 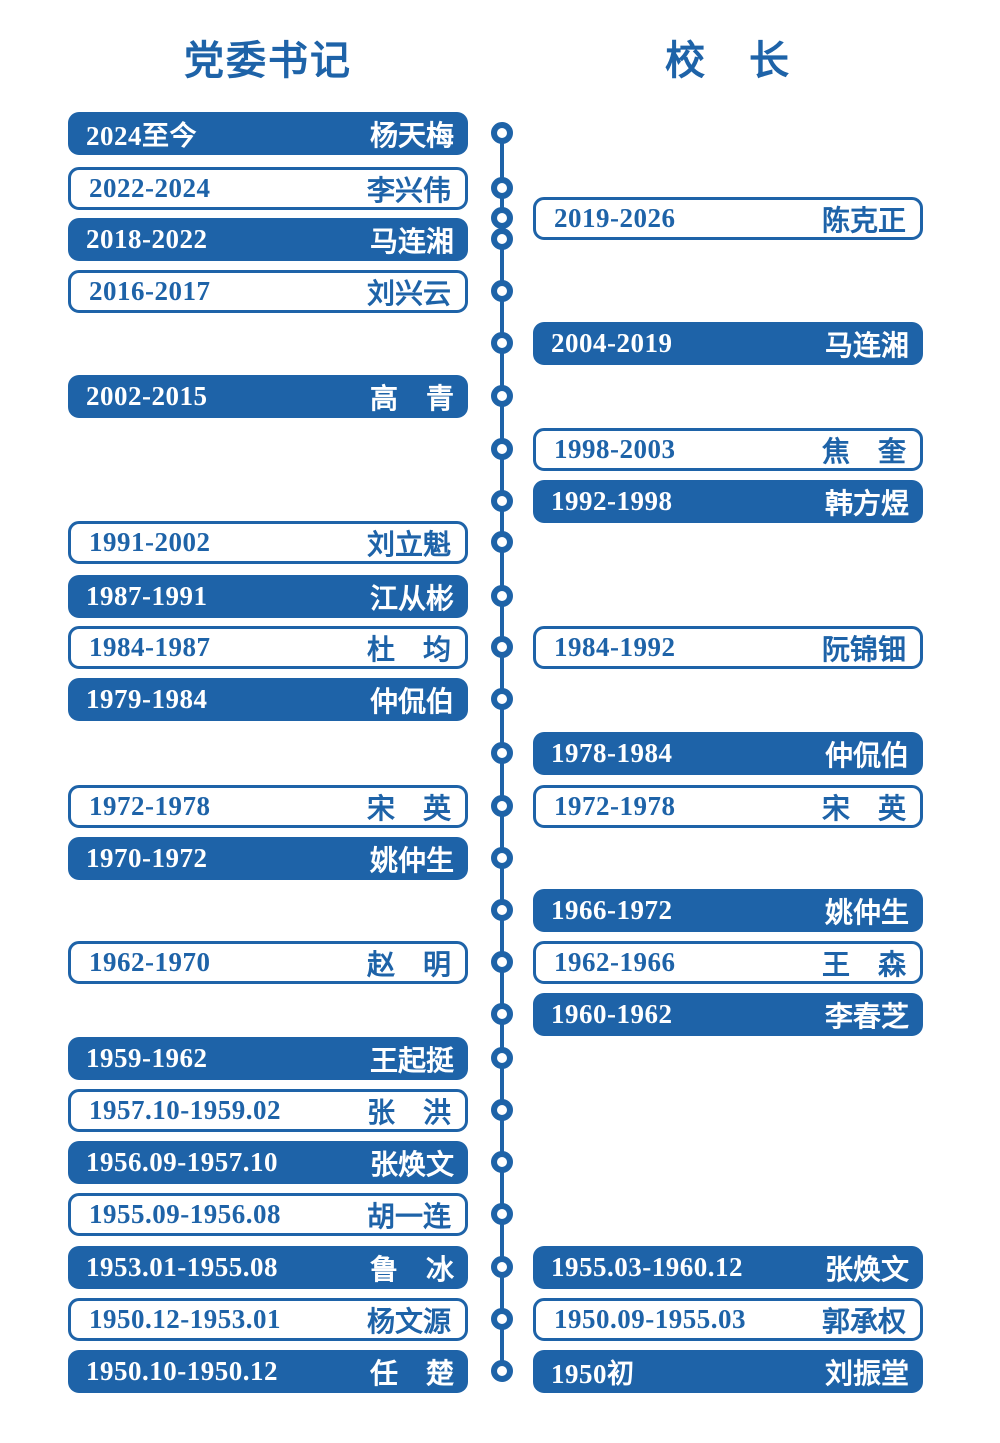 What do you see at coordinates (411, 1270) in the screenshot?
I see `entry-name: 鲁 冰` at bounding box center [411, 1270].